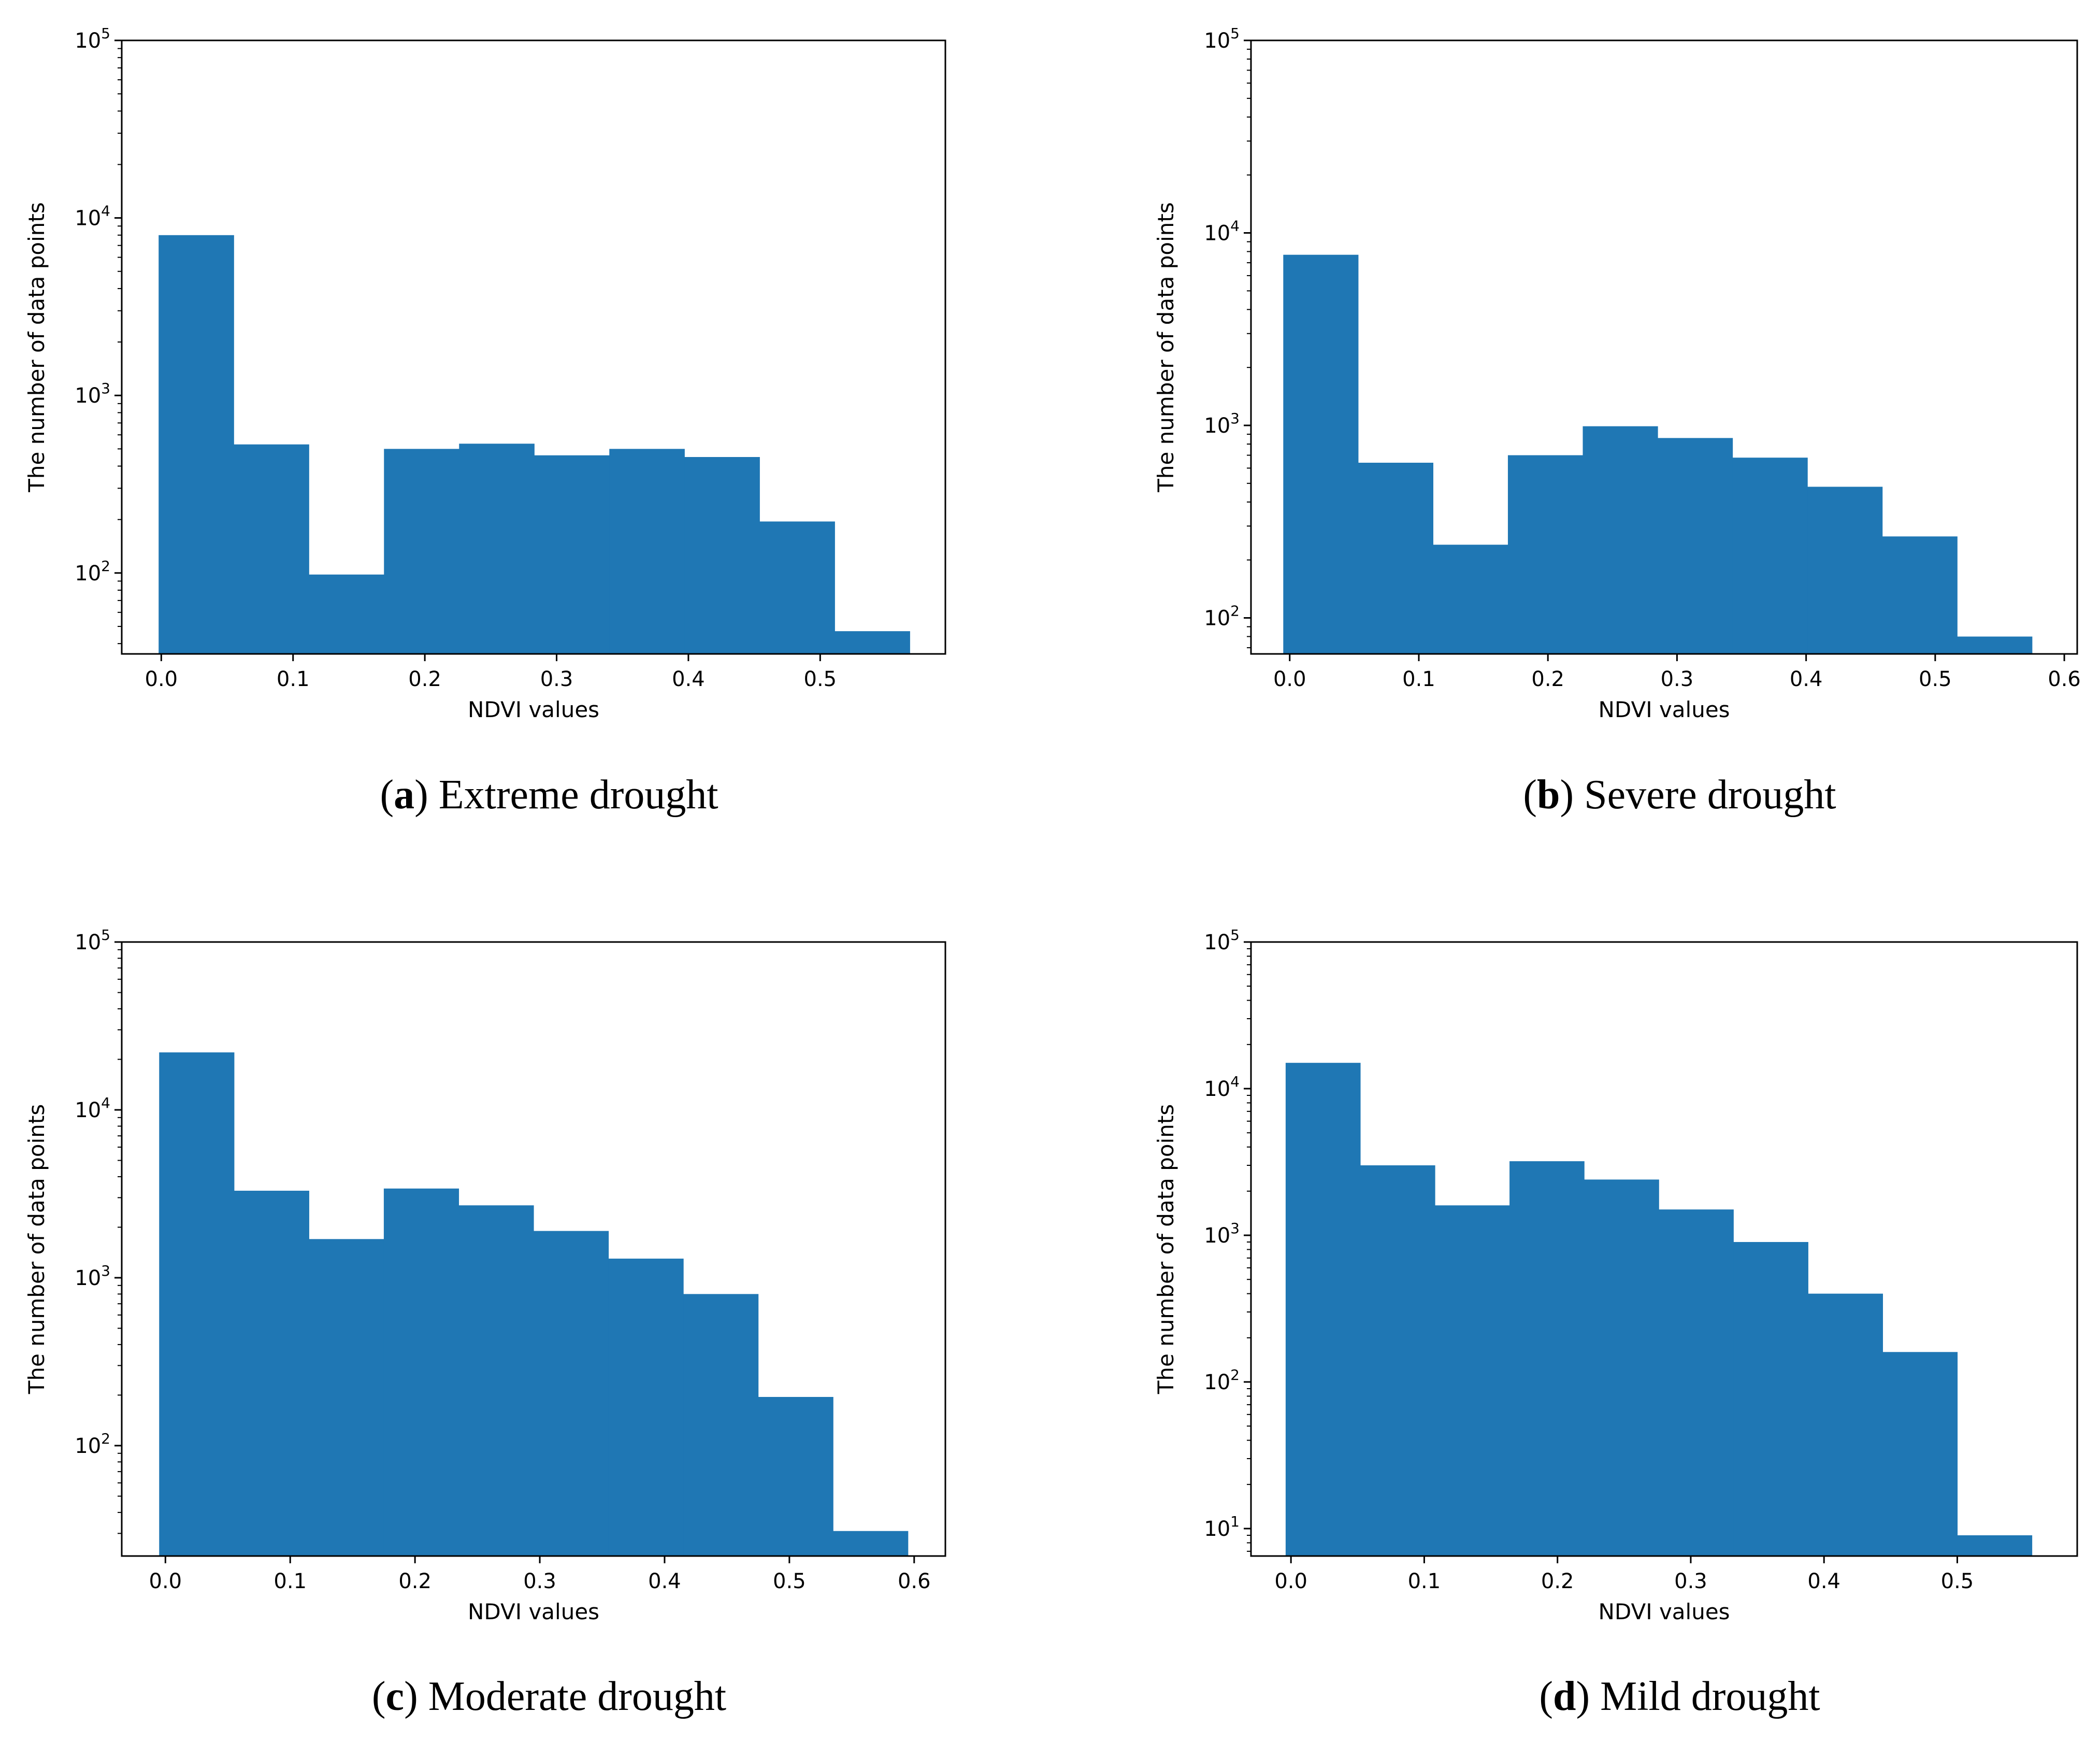 The height and width of the screenshot is (1741, 2100). Describe the element at coordinates (1549, 795) in the screenshot. I see `panel-letter: b` at that location.